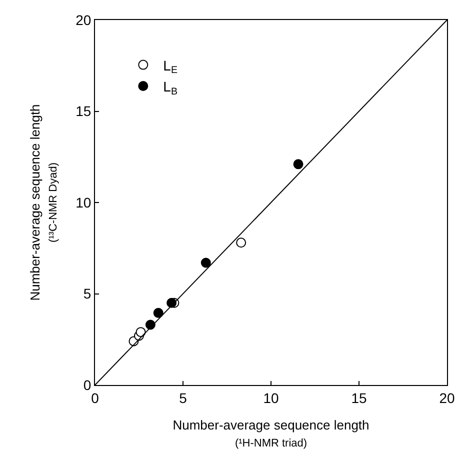 Image resolution: width=465 pixels, height=475 pixels. What do you see at coordinates (271, 433) in the screenshot?
I see `x-axis-title: Number-average sequence length (¹H-NMR triad)` at bounding box center [271, 433].